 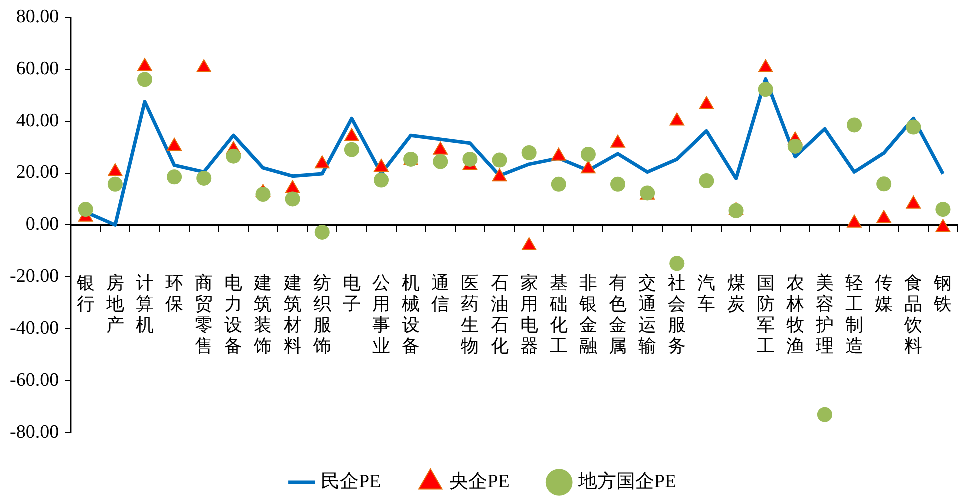 I want to click on x-tick-label: 有色金属, so click(x=618, y=314).